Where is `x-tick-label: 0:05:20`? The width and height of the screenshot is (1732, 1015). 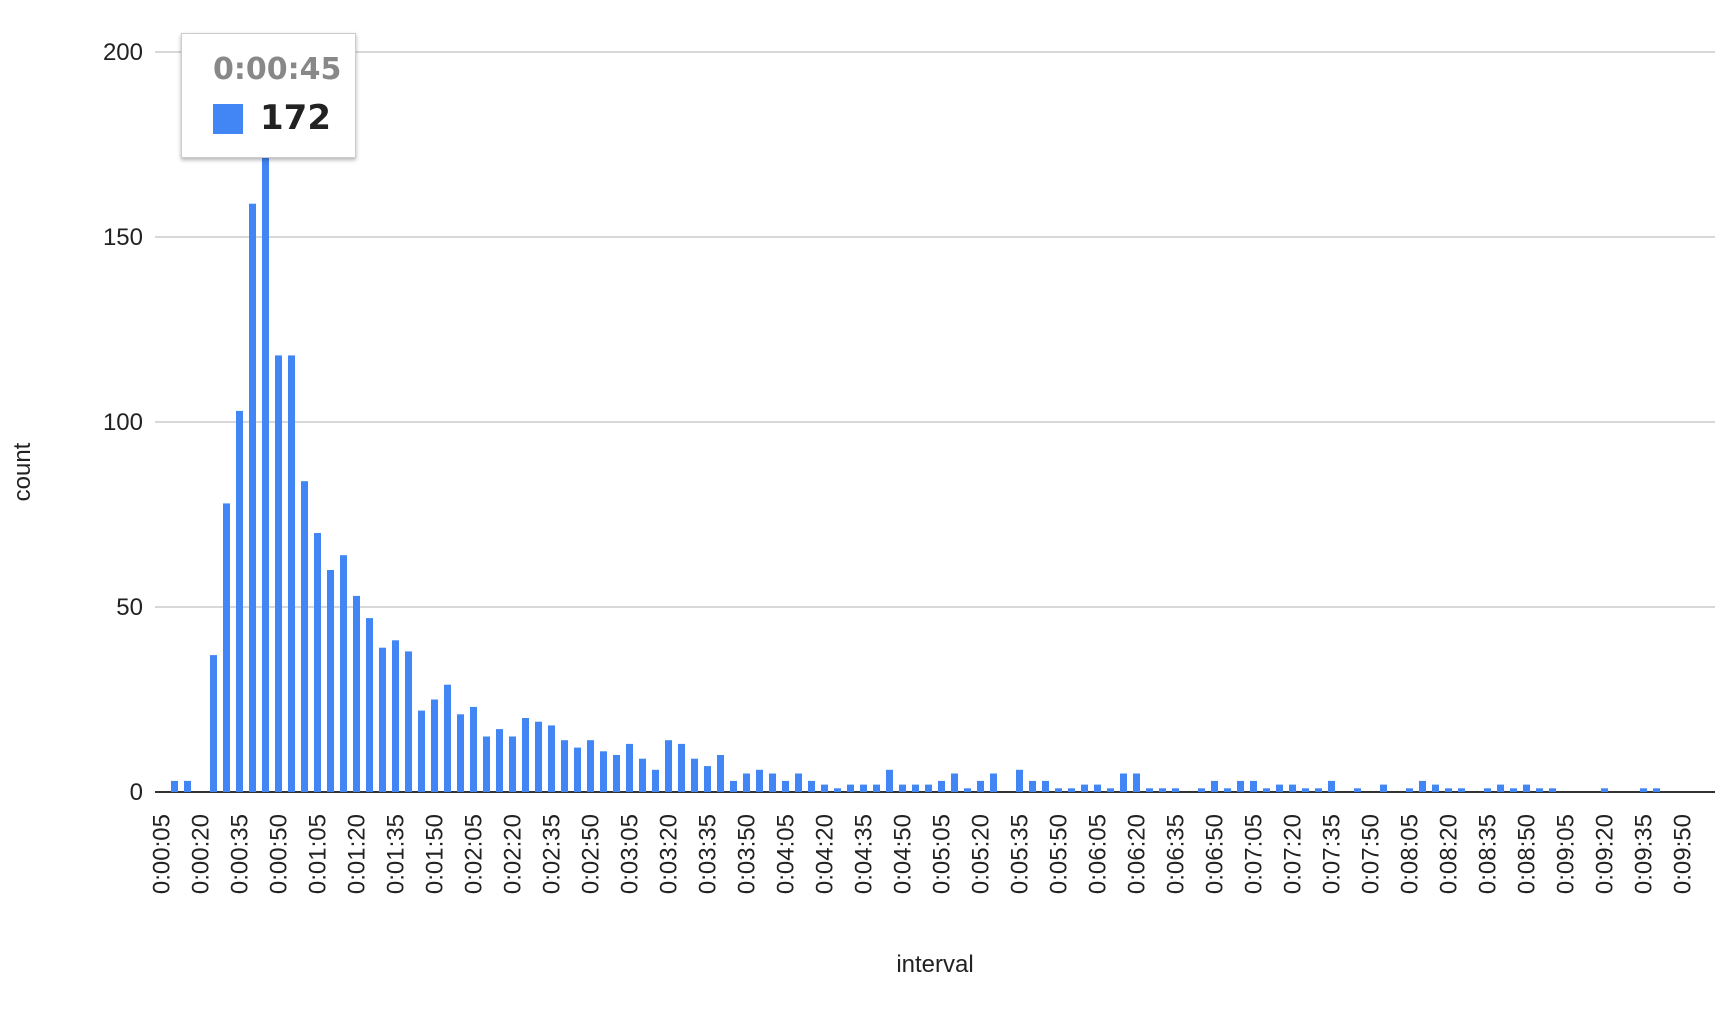 x-tick-label: 0:05:20 is located at coordinates (981, 854).